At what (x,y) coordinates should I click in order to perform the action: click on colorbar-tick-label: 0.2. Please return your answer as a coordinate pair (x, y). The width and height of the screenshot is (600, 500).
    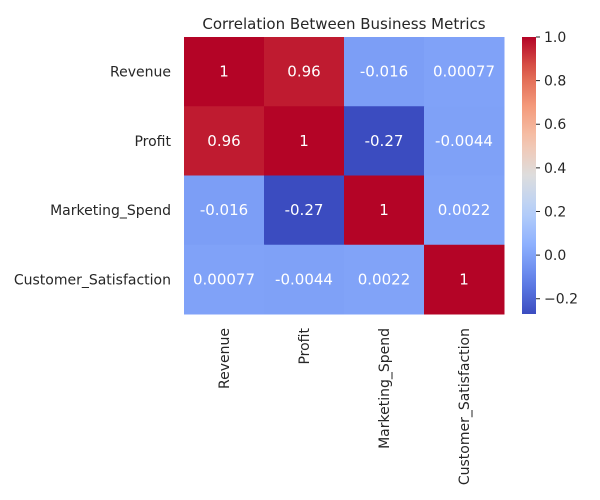
    Looking at the image, I should click on (555, 212).